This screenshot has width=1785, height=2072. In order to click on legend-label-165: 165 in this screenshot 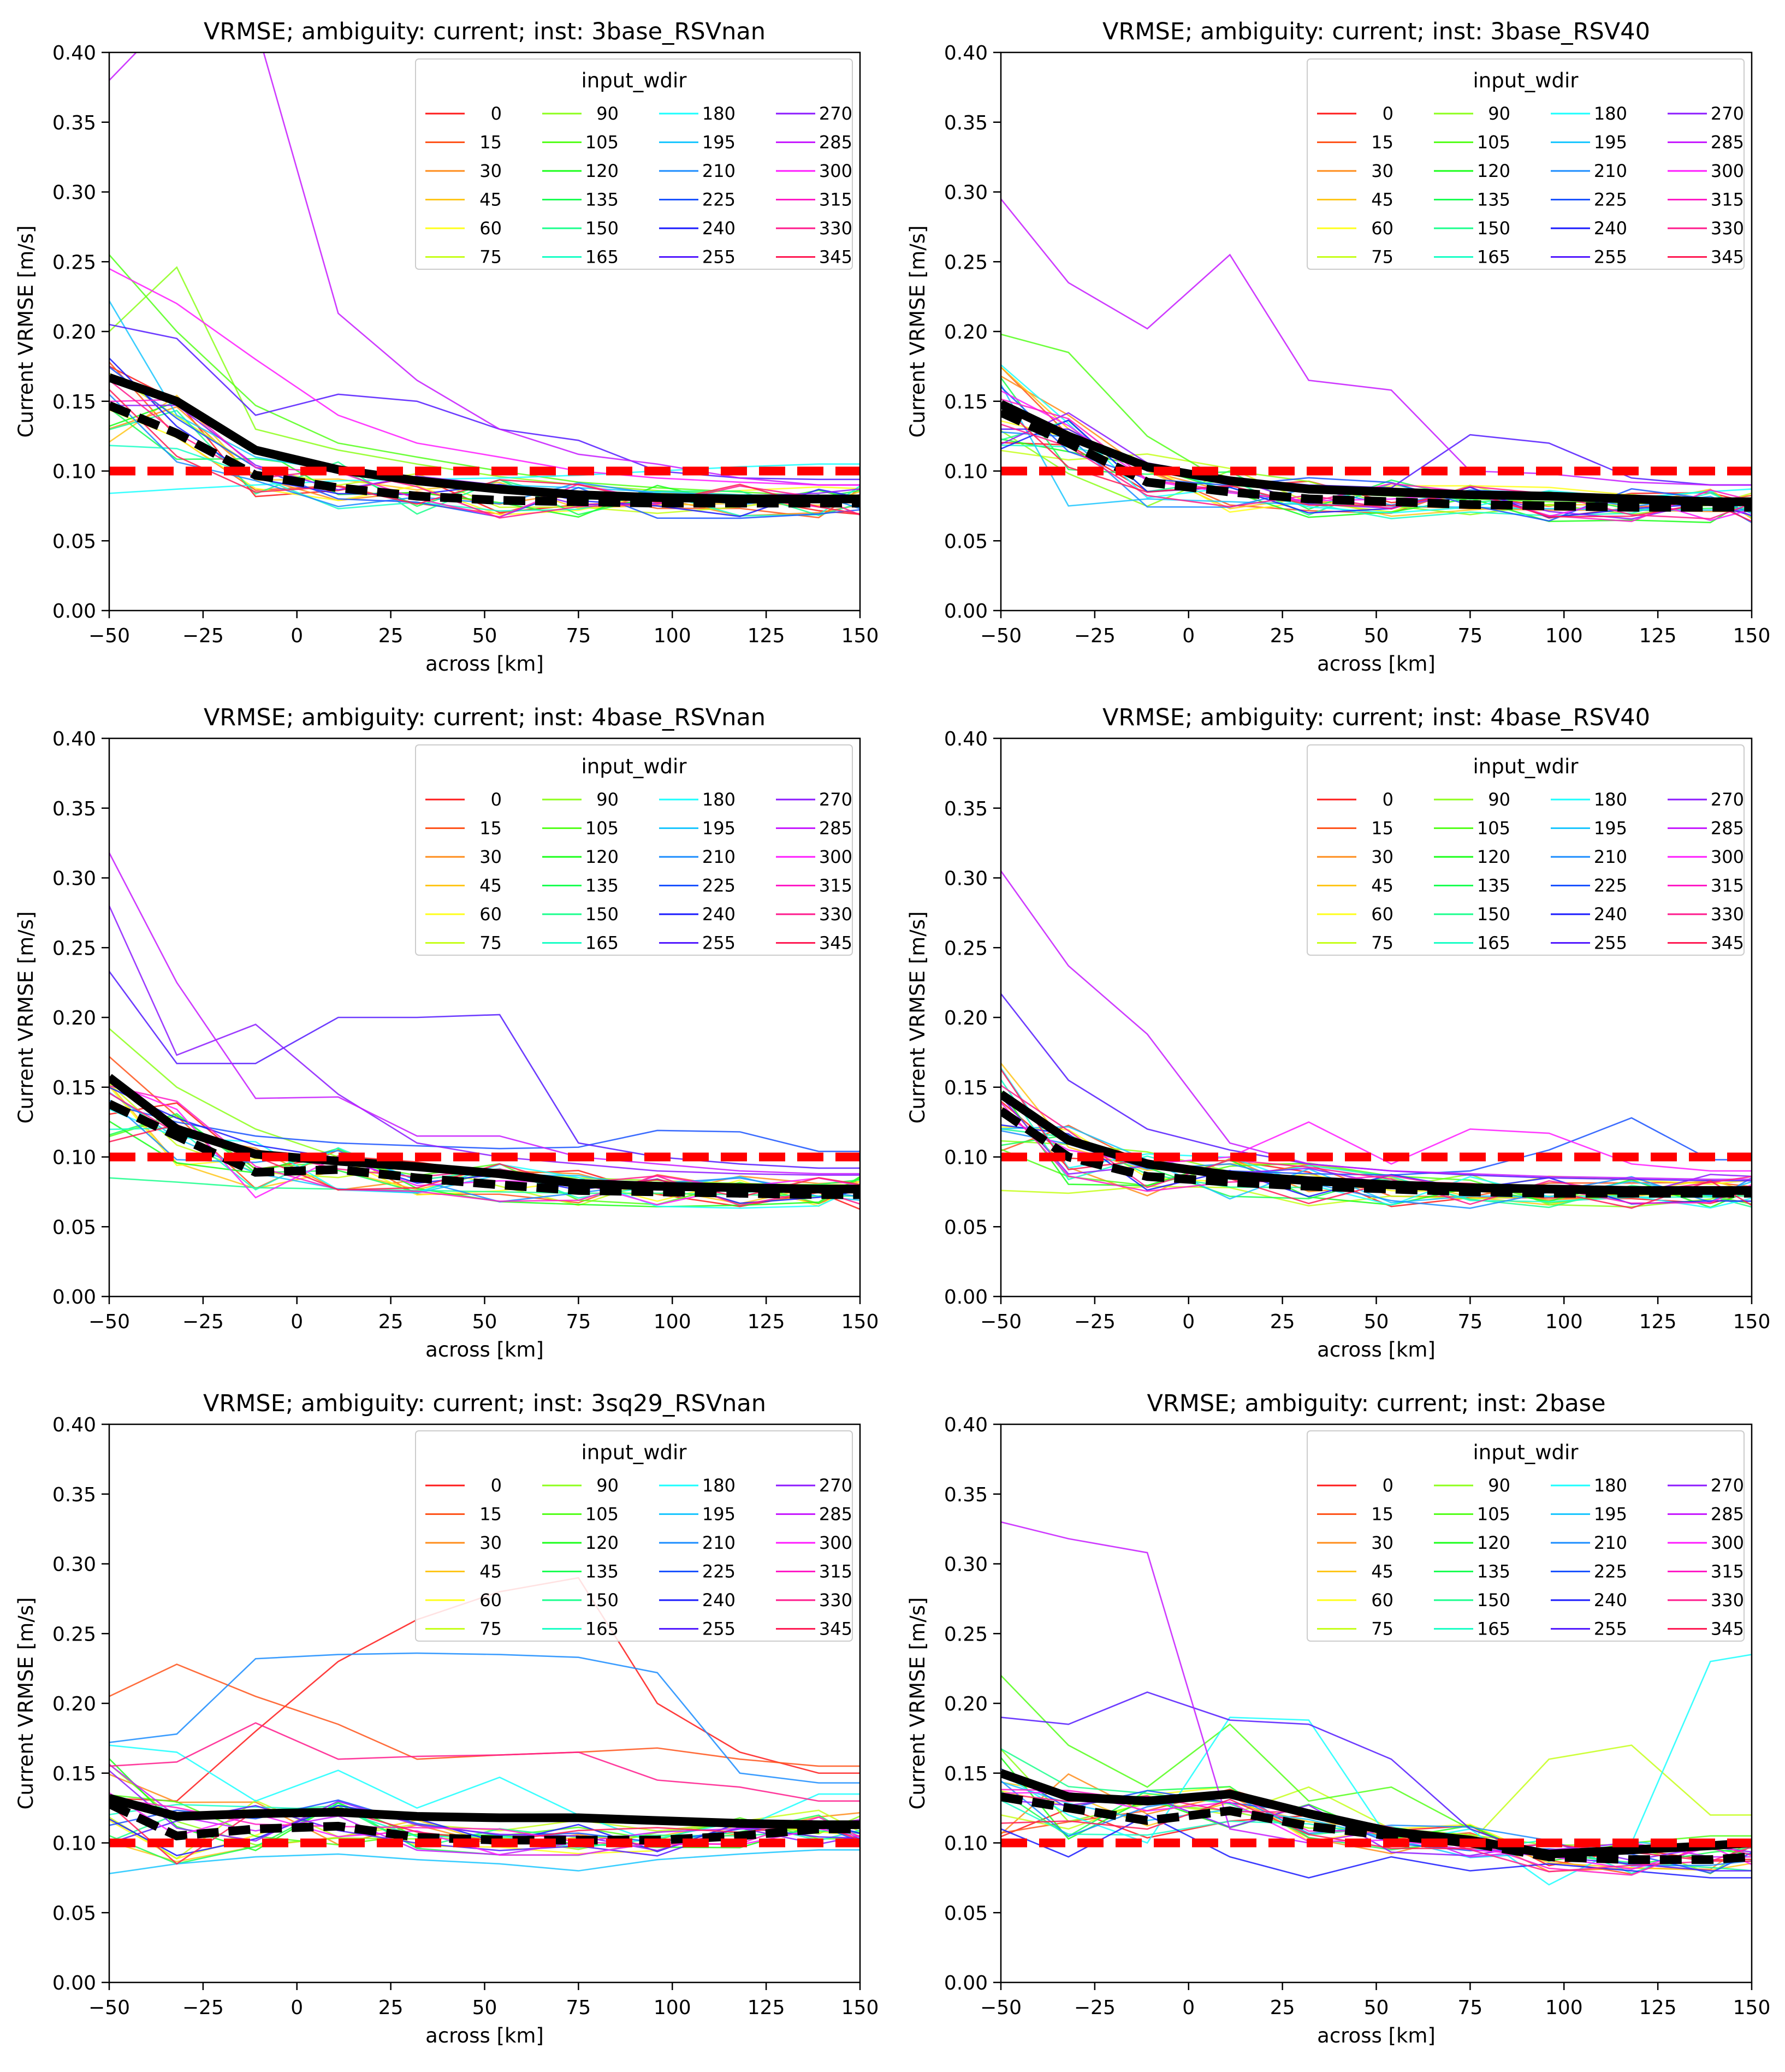, I will do `click(602, 944)`.